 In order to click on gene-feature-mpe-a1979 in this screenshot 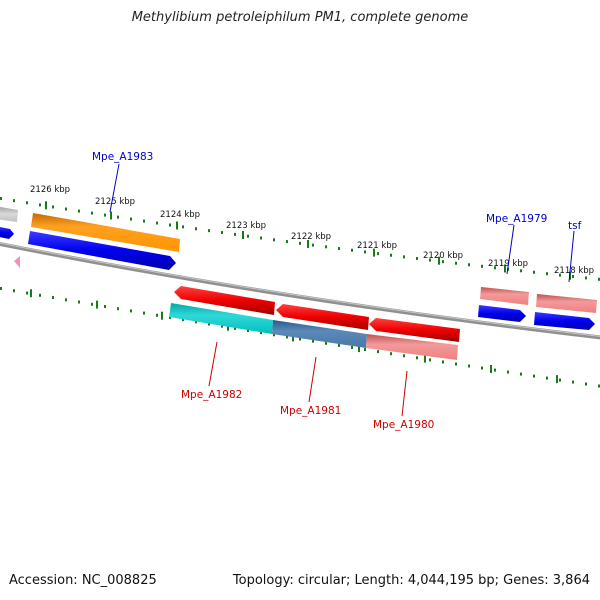, I will do `click(504, 296)`.